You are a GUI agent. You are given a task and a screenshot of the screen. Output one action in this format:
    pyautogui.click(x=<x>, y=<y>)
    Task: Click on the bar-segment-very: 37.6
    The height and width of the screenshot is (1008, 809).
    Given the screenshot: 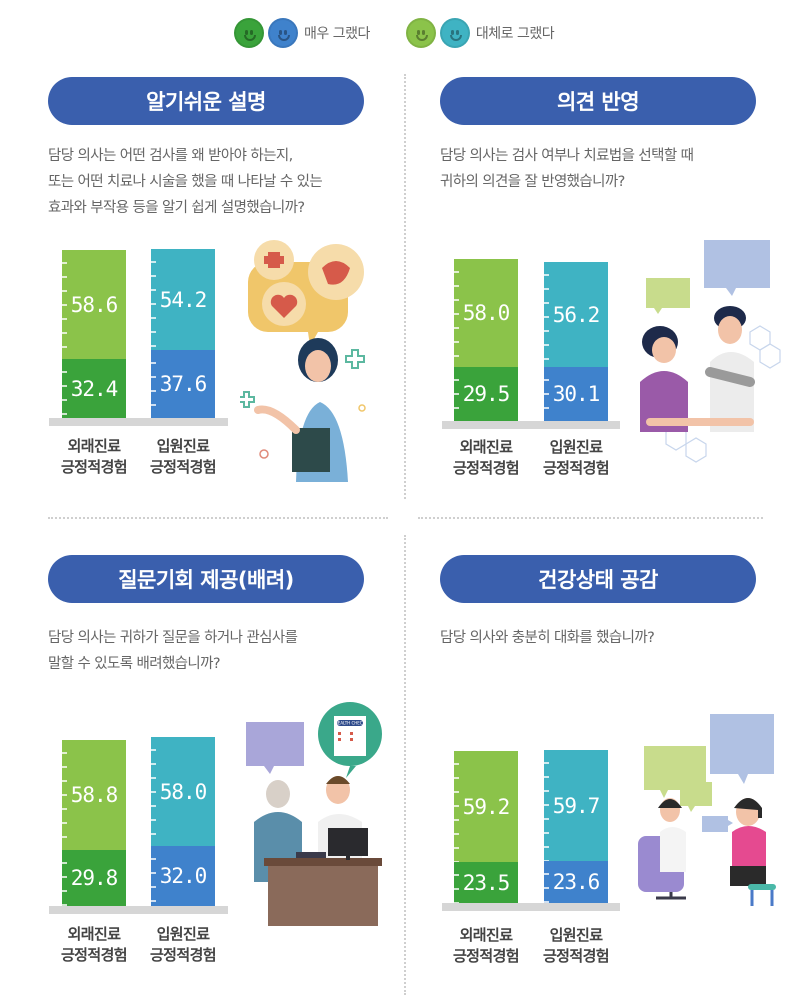 What is the action you would take?
    pyautogui.click(x=183, y=384)
    